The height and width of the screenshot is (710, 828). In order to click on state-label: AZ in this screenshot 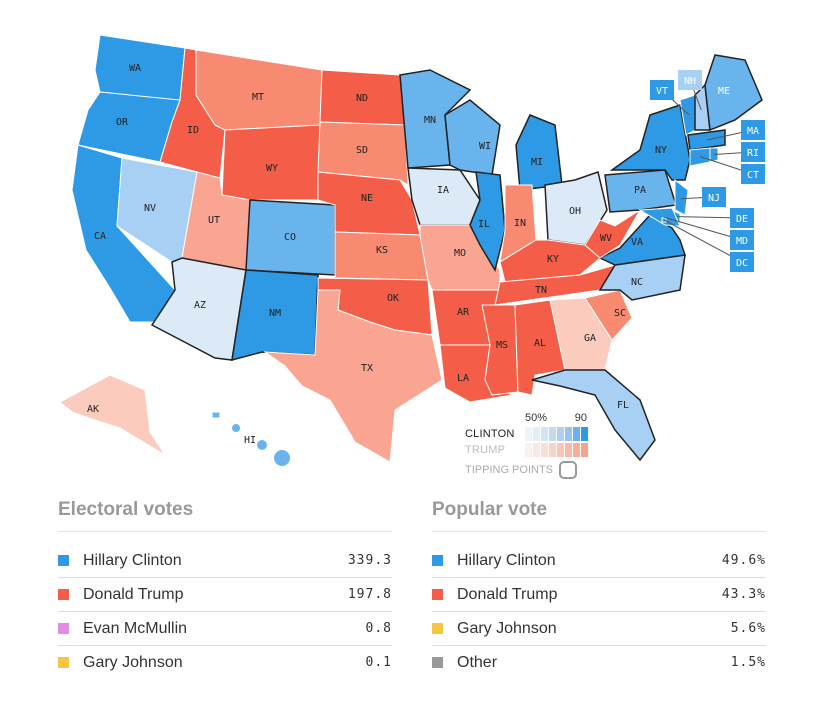, I will do `click(200, 305)`.